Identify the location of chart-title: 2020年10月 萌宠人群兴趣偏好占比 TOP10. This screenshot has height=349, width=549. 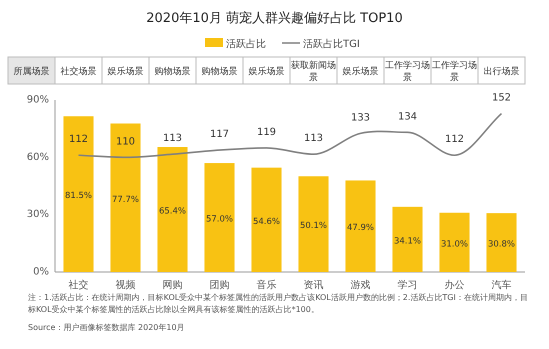
(274, 18).